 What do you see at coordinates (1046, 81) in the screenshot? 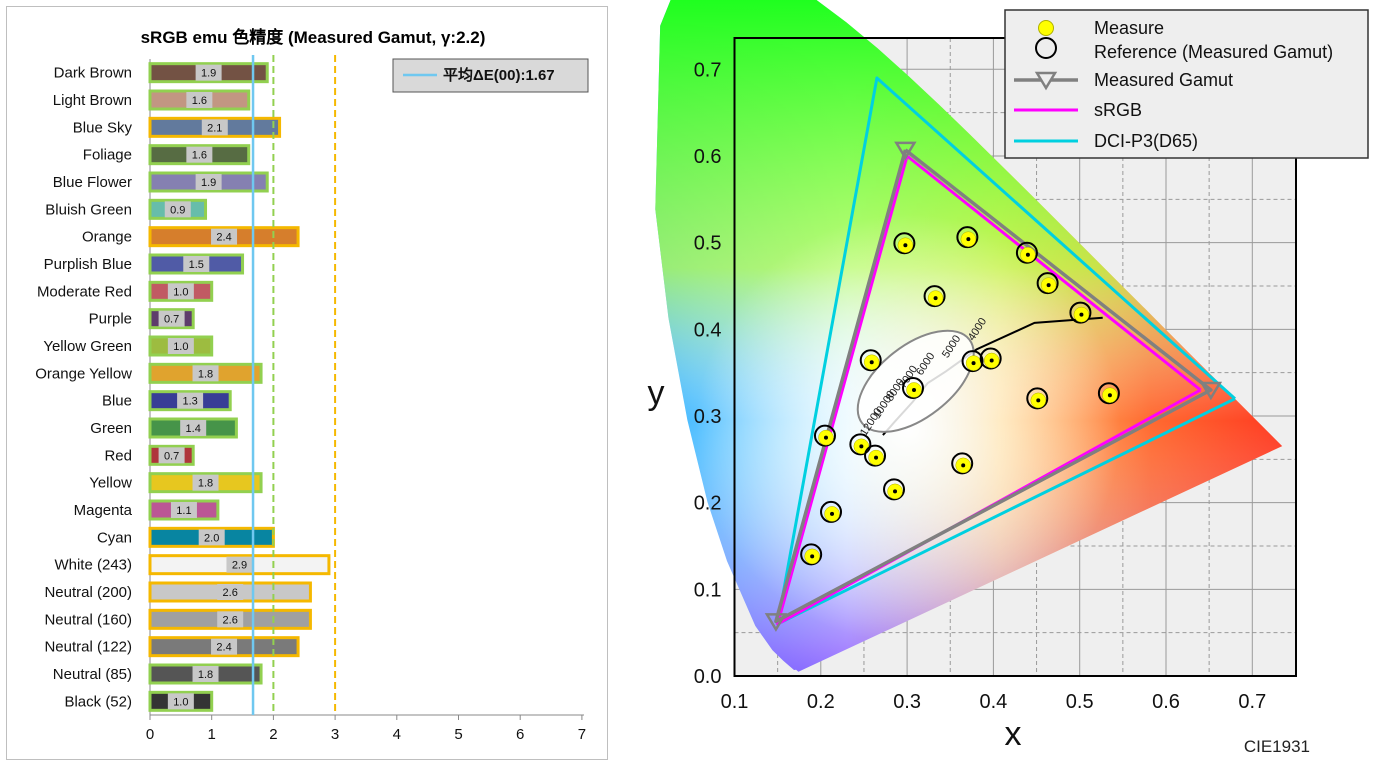
I see `legend-measured-gamut-marker` at bounding box center [1046, 81].